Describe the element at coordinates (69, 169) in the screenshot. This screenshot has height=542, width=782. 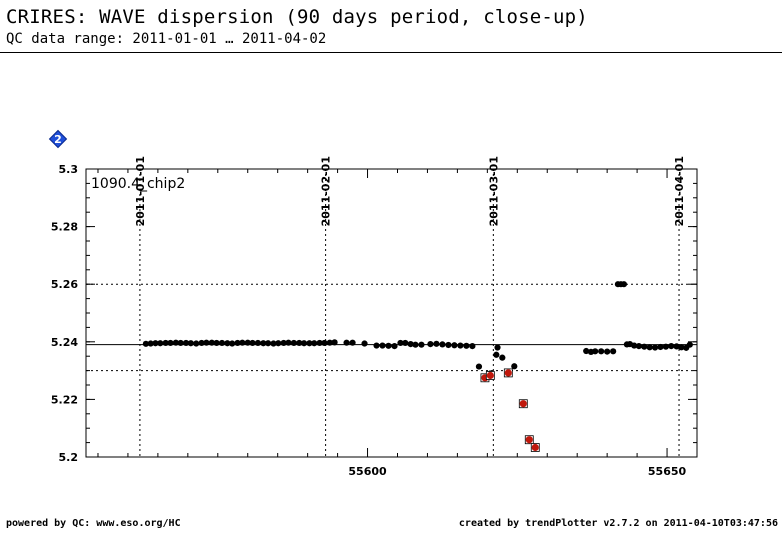
I see `y-tick-label: 5.3` at that location.